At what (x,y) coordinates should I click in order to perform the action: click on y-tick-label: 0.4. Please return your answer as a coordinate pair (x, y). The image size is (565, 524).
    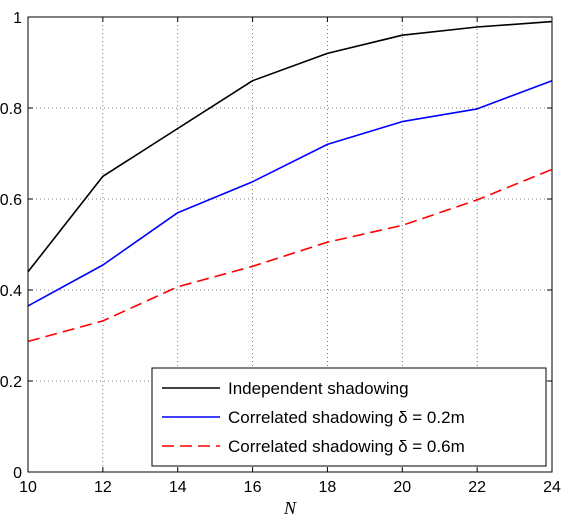
    Looking at the image, I should click on (11, 291).